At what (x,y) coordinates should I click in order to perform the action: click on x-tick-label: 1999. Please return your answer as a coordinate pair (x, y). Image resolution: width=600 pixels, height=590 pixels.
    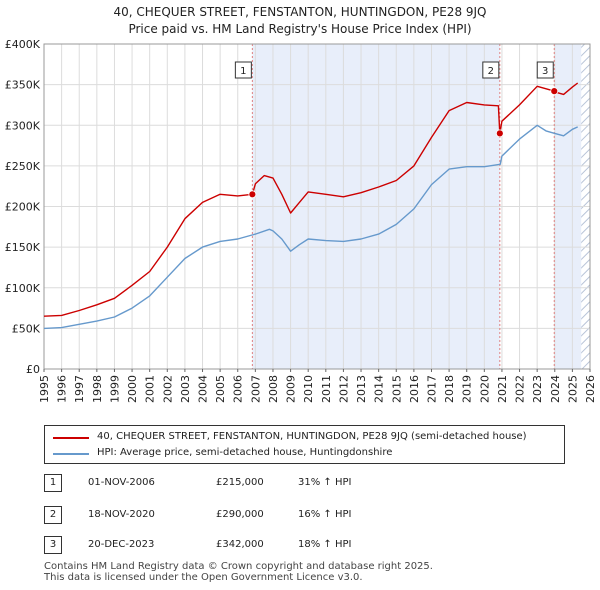
    Looking at the image, I should click on (114, 389).